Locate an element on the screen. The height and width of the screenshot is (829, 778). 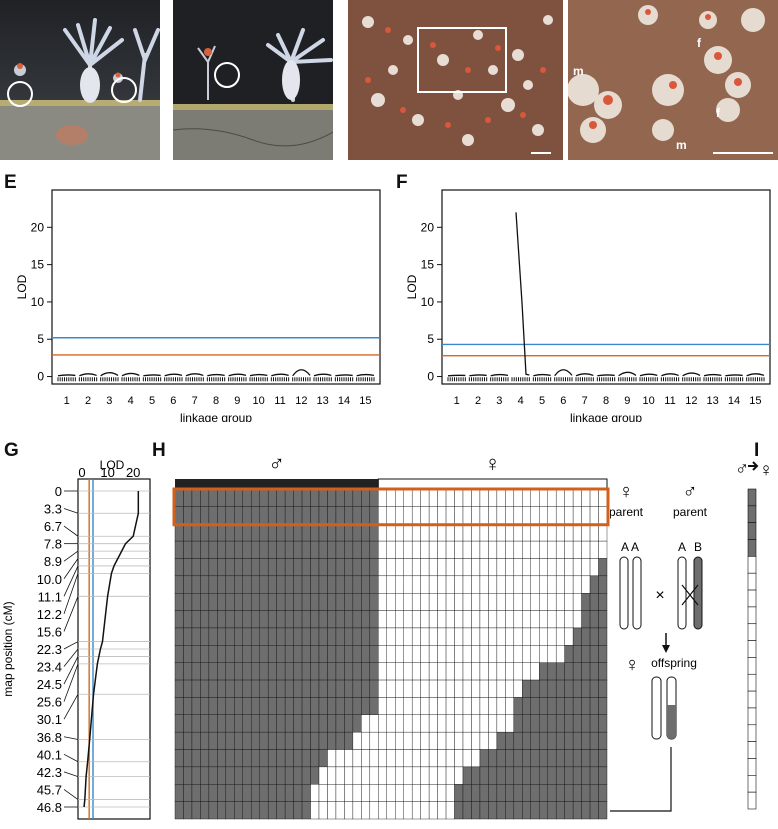
x-tick-label: 10 is located at coordinates (649, 401).